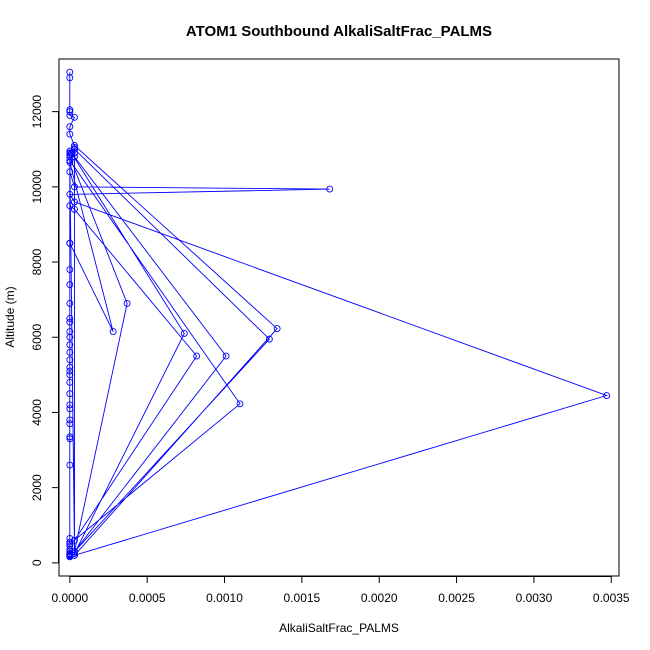 Image resolution: width=650 pixels, height=650 pixels. I want to click on x-tick-label: 0.0000, so click(69, 598).